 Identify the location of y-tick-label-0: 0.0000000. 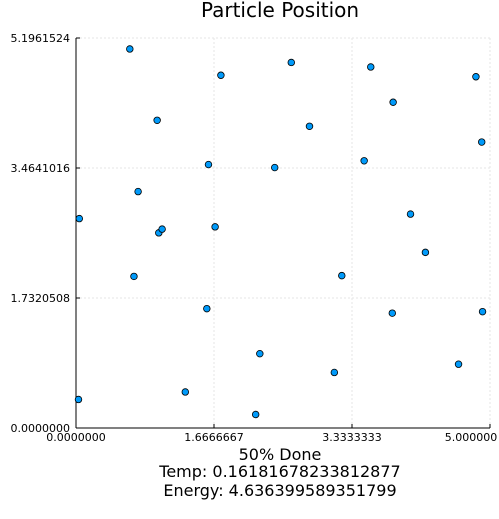
(41, 428).